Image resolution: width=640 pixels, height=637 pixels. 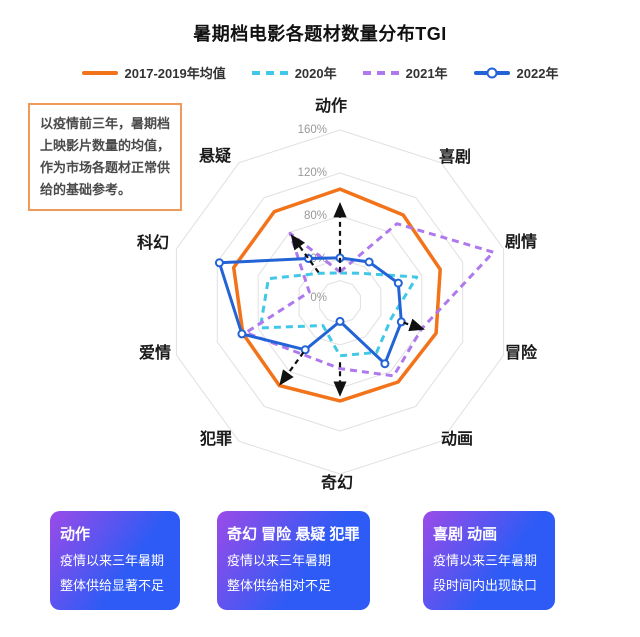 I want to click on page-title: 暑期档电影各题材数量分布TGI, so click(x=320, y=34).